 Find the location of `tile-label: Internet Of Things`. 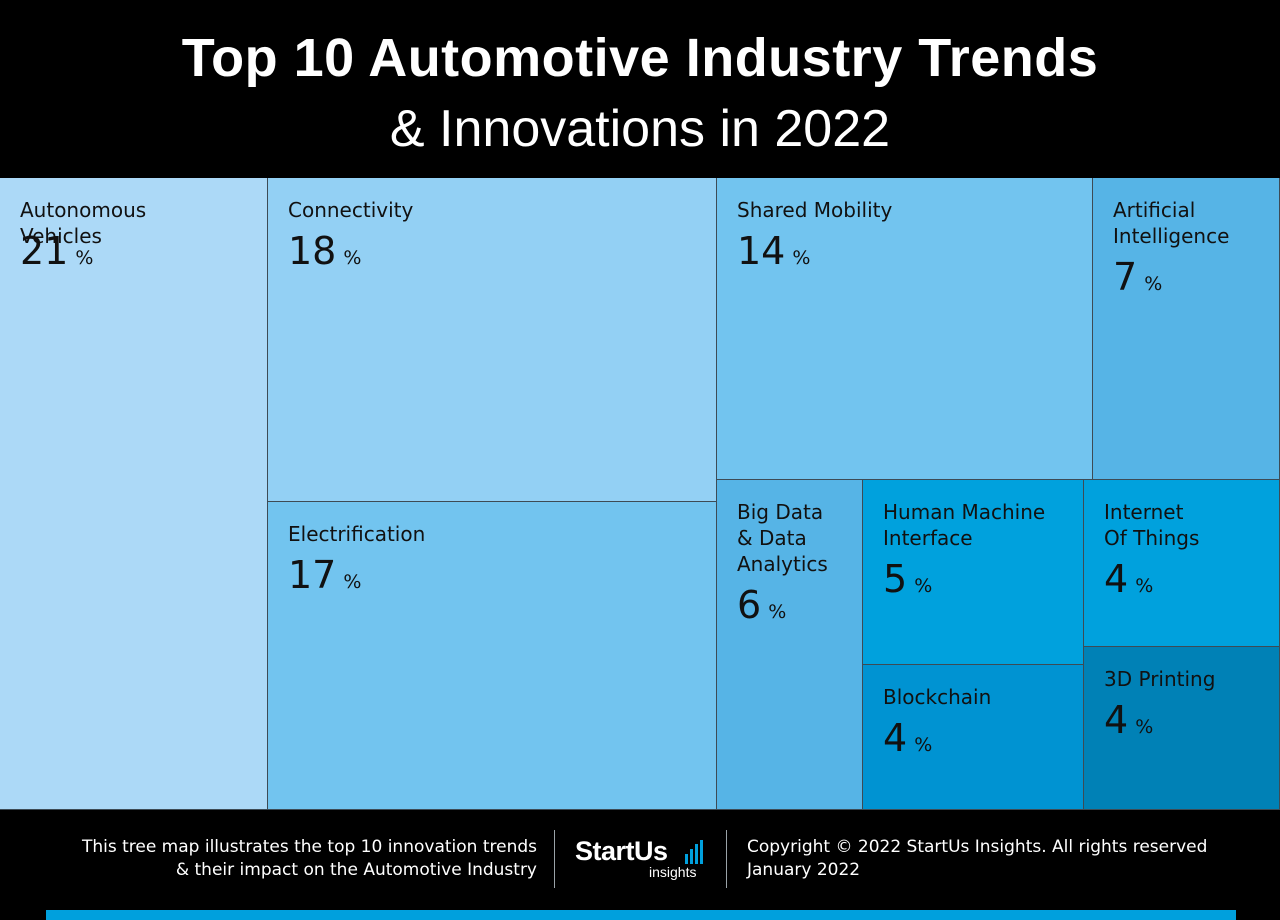

tile-label: Internet Of Things is located at coordinates (1152, 525).